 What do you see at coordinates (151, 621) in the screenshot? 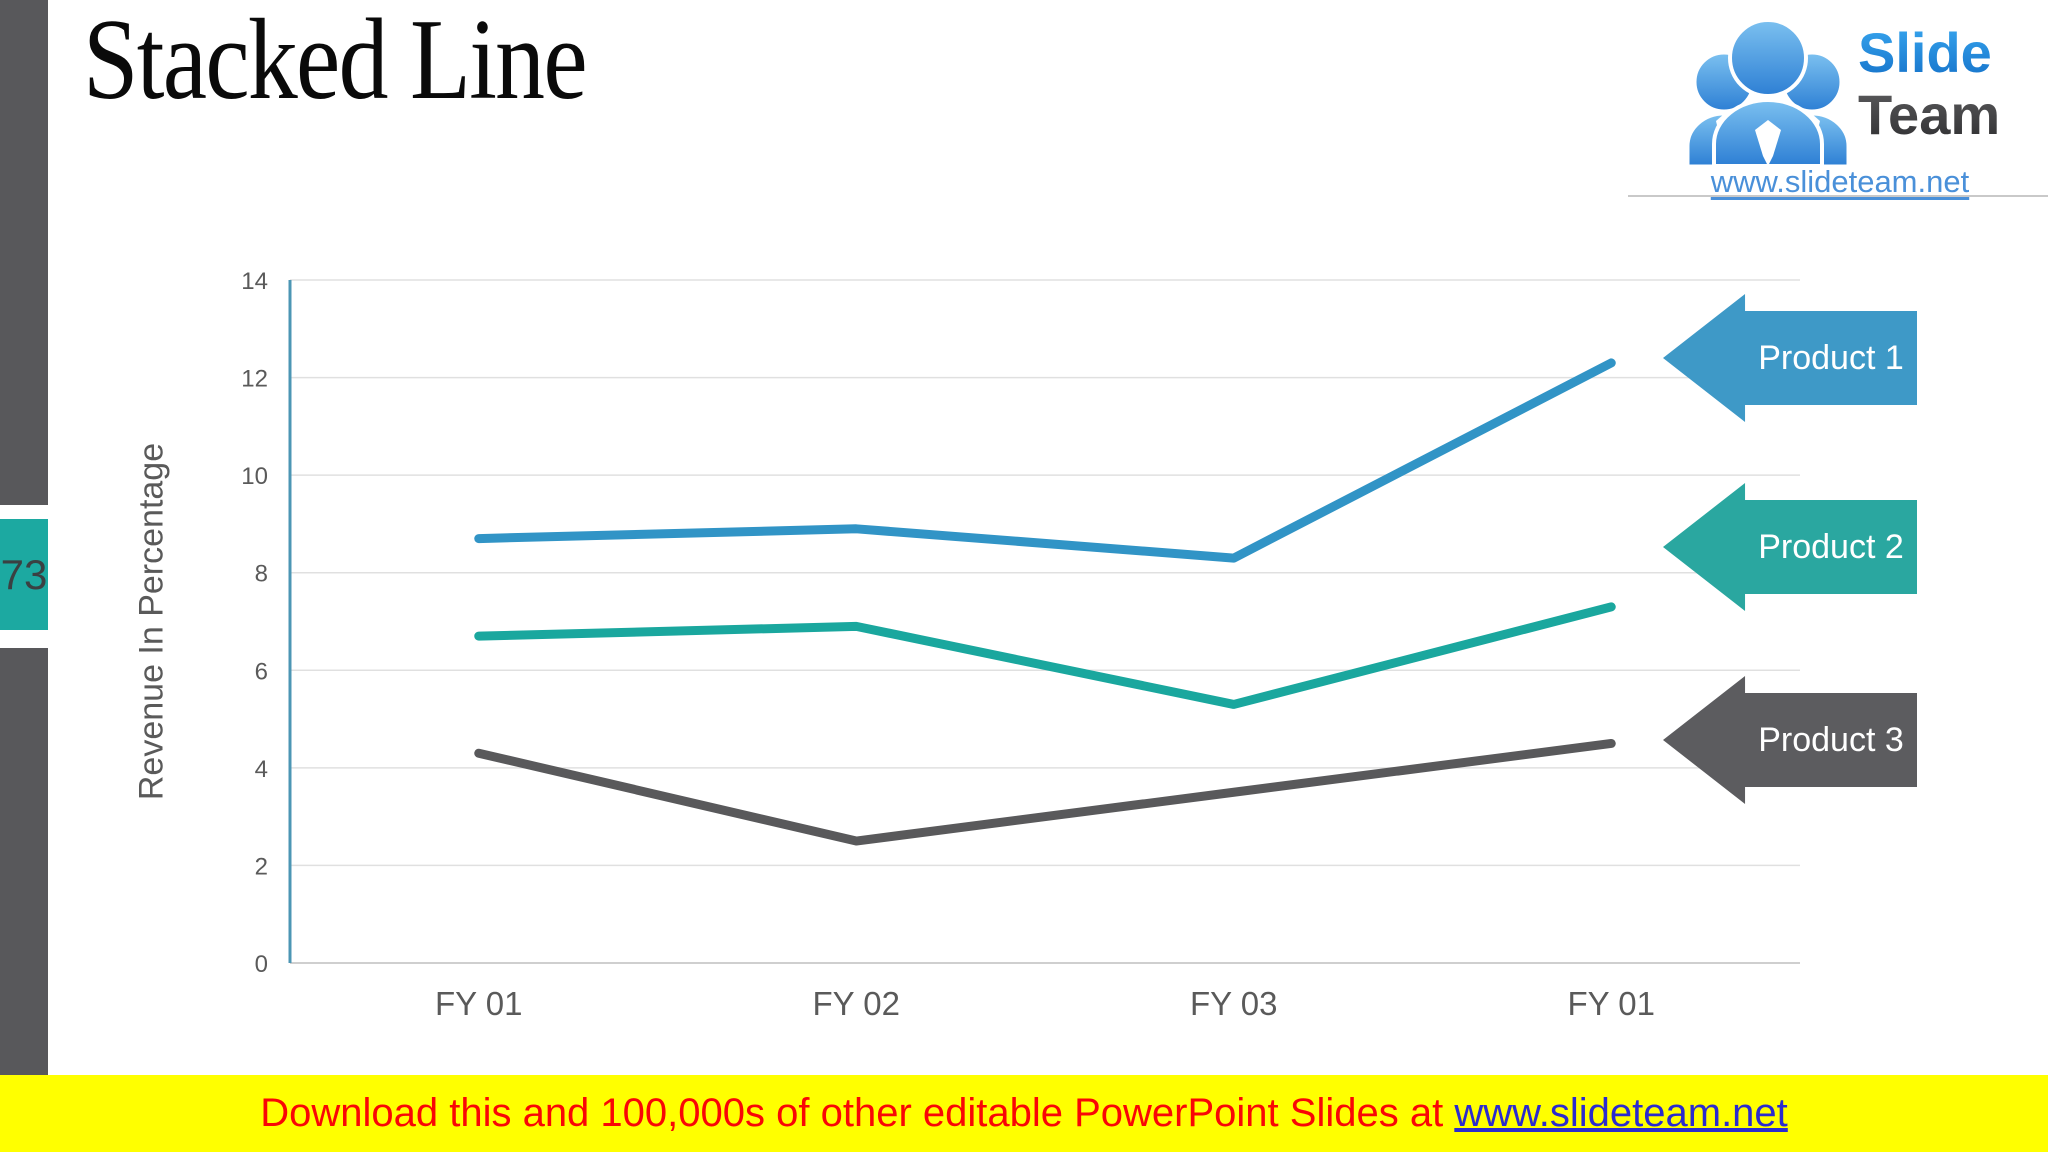
I see `y-axis-title: Revenue In Percentage` at bounding box center [151, 621].